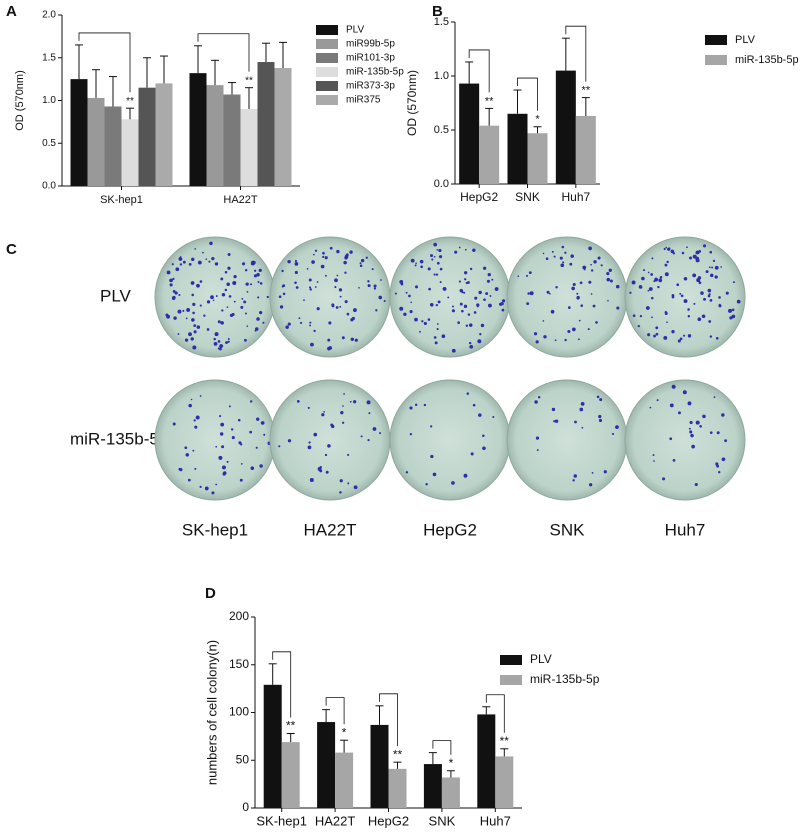 Image resolution: width=800 pixels, height=834 pixels. What do you see at coordinates (243, 759) in the screenshot?
I see `y-tick-label: 50` at bounding box center [243, 759].